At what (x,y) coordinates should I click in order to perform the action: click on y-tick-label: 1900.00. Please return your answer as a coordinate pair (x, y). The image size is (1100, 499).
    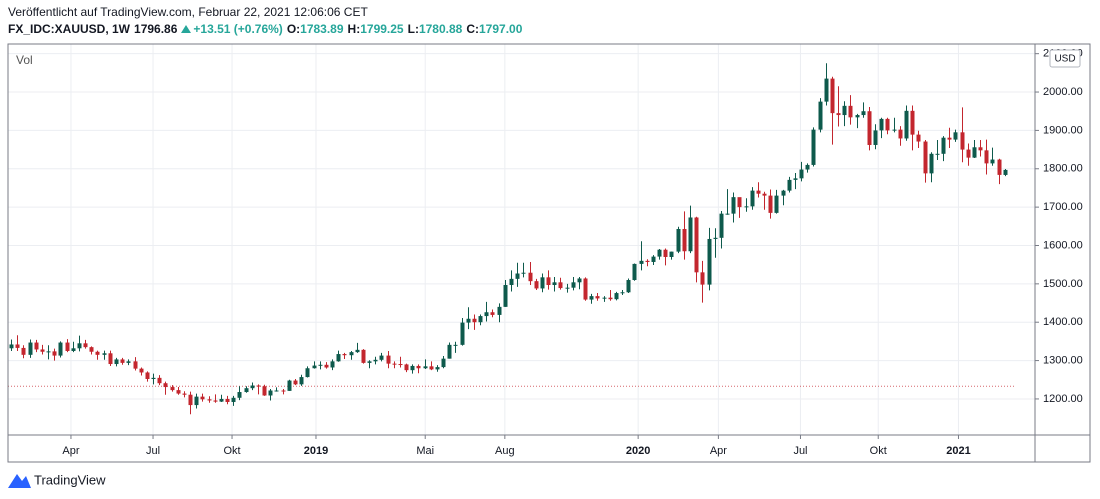
    Looking at the image, I should click on (1063, 130).